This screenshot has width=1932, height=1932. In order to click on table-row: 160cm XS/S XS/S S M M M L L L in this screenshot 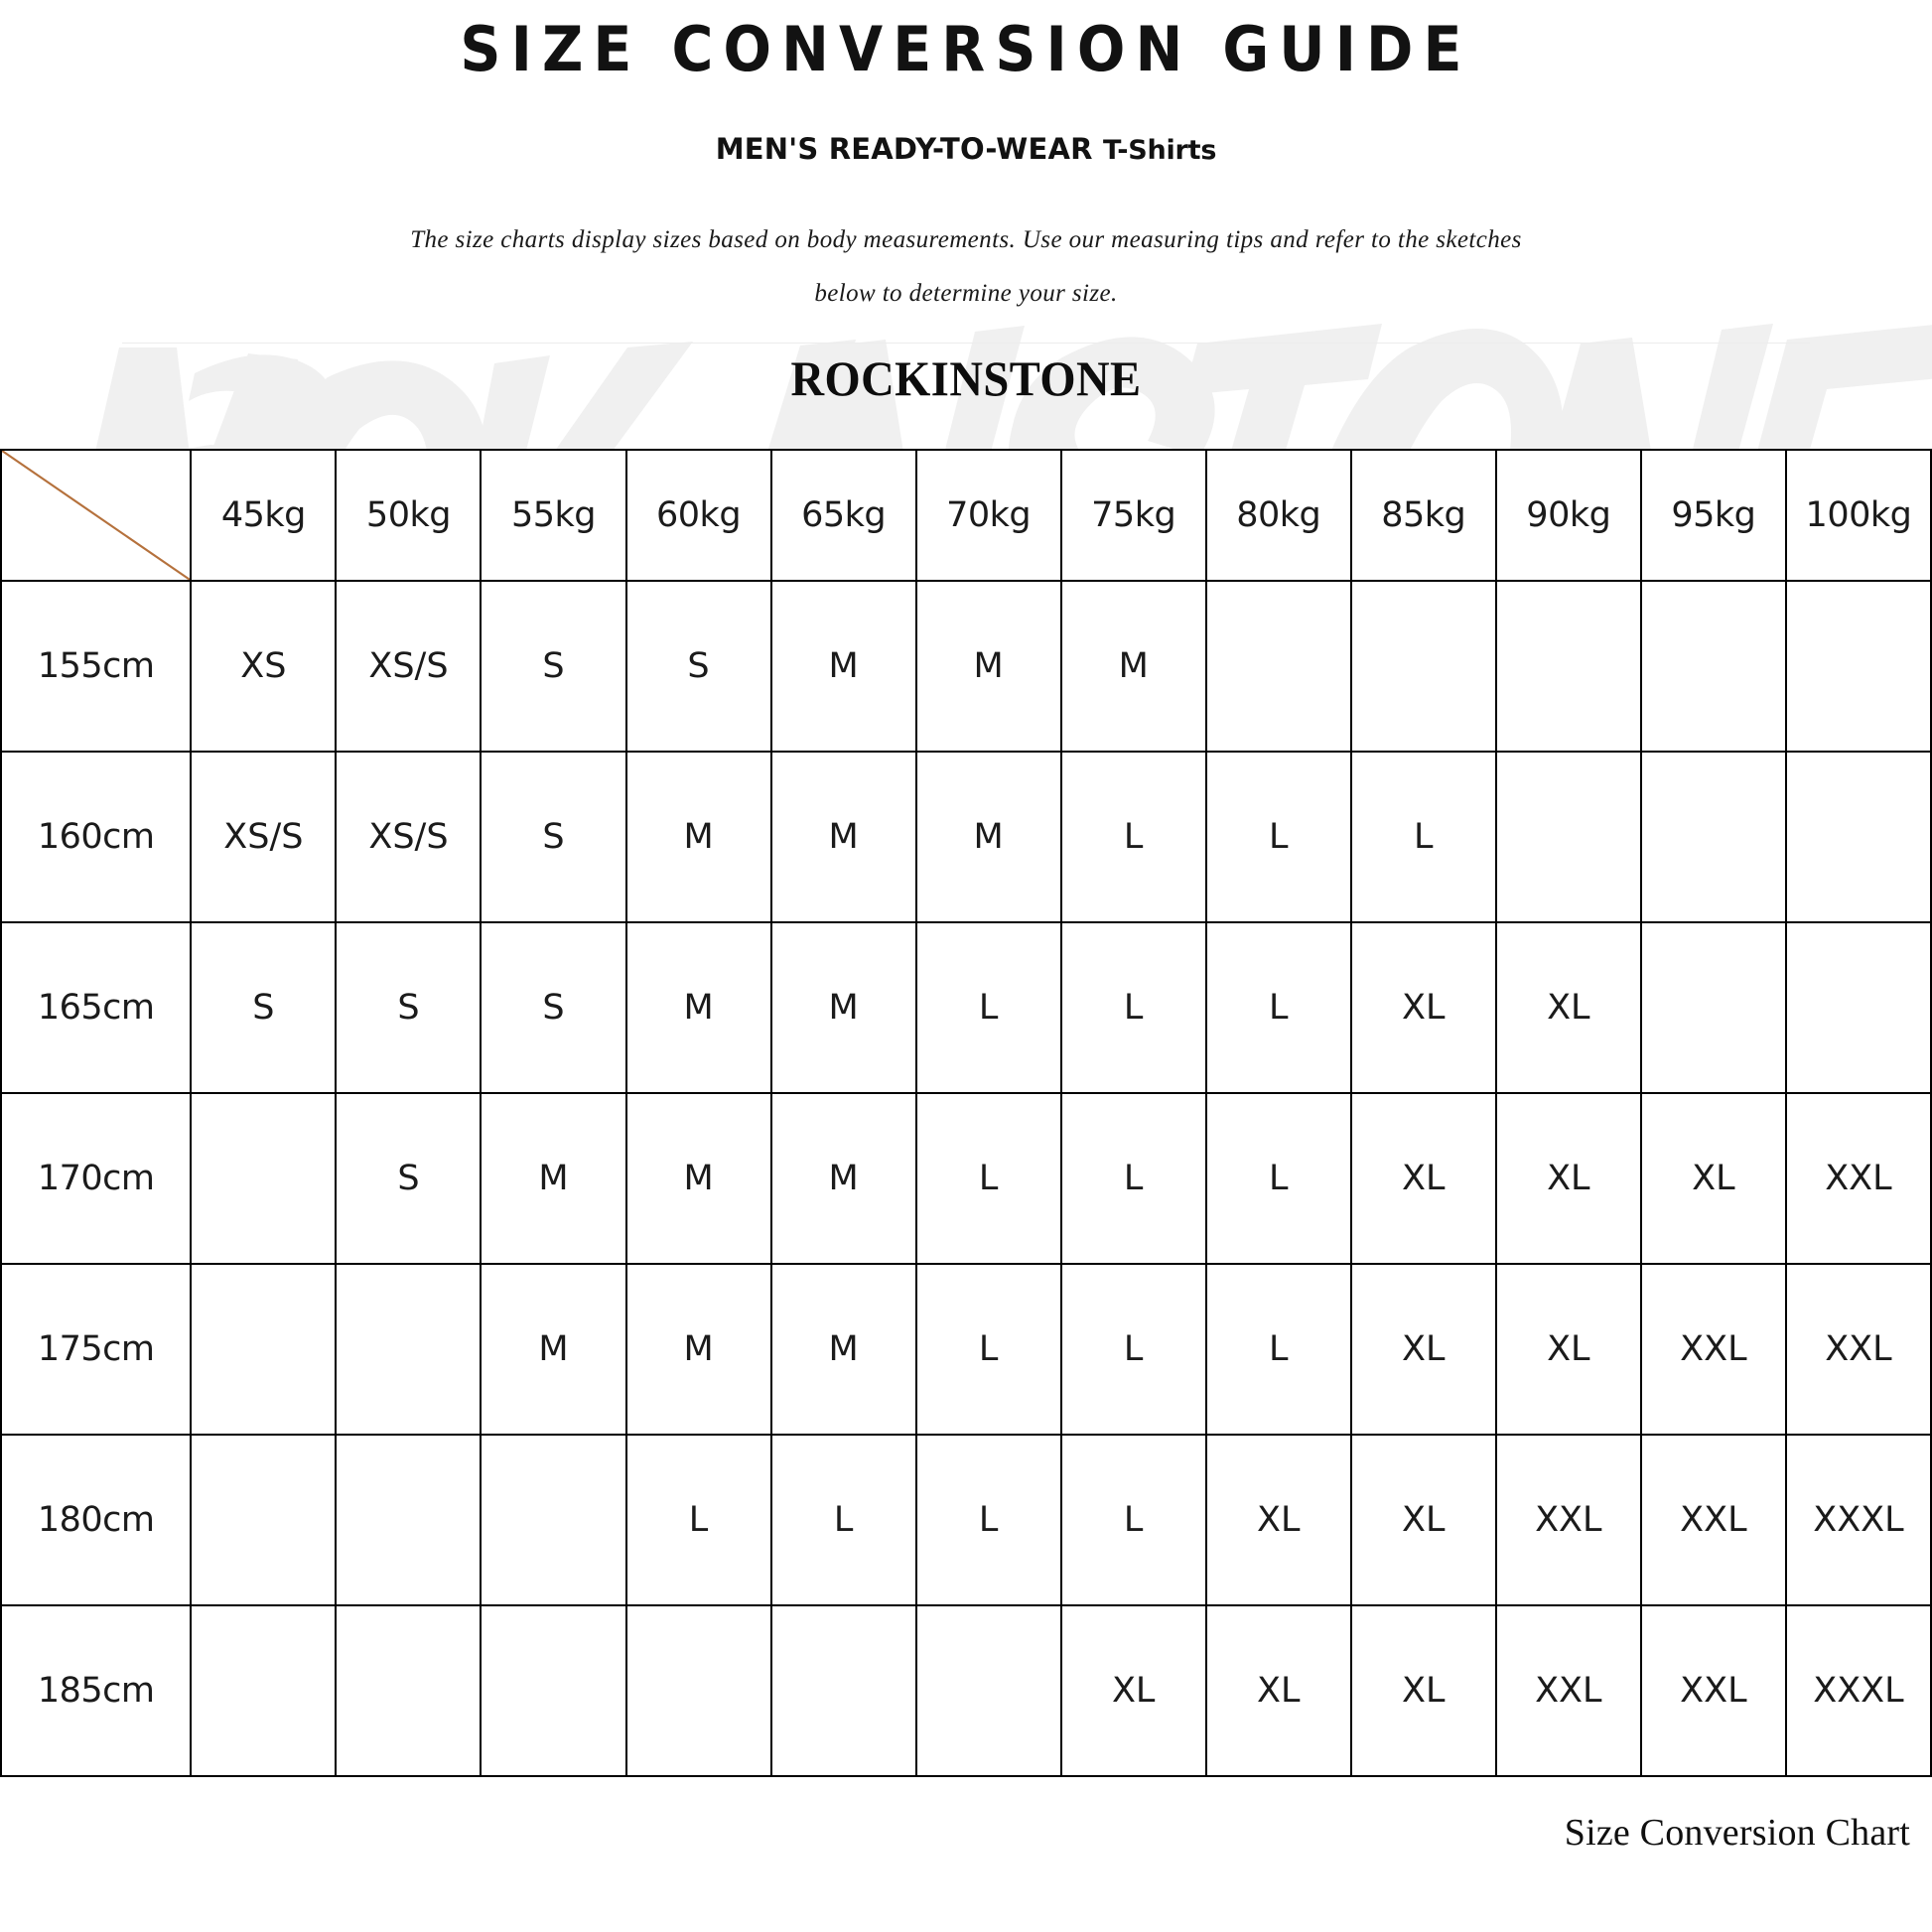, I will do `click(966, 837)`.